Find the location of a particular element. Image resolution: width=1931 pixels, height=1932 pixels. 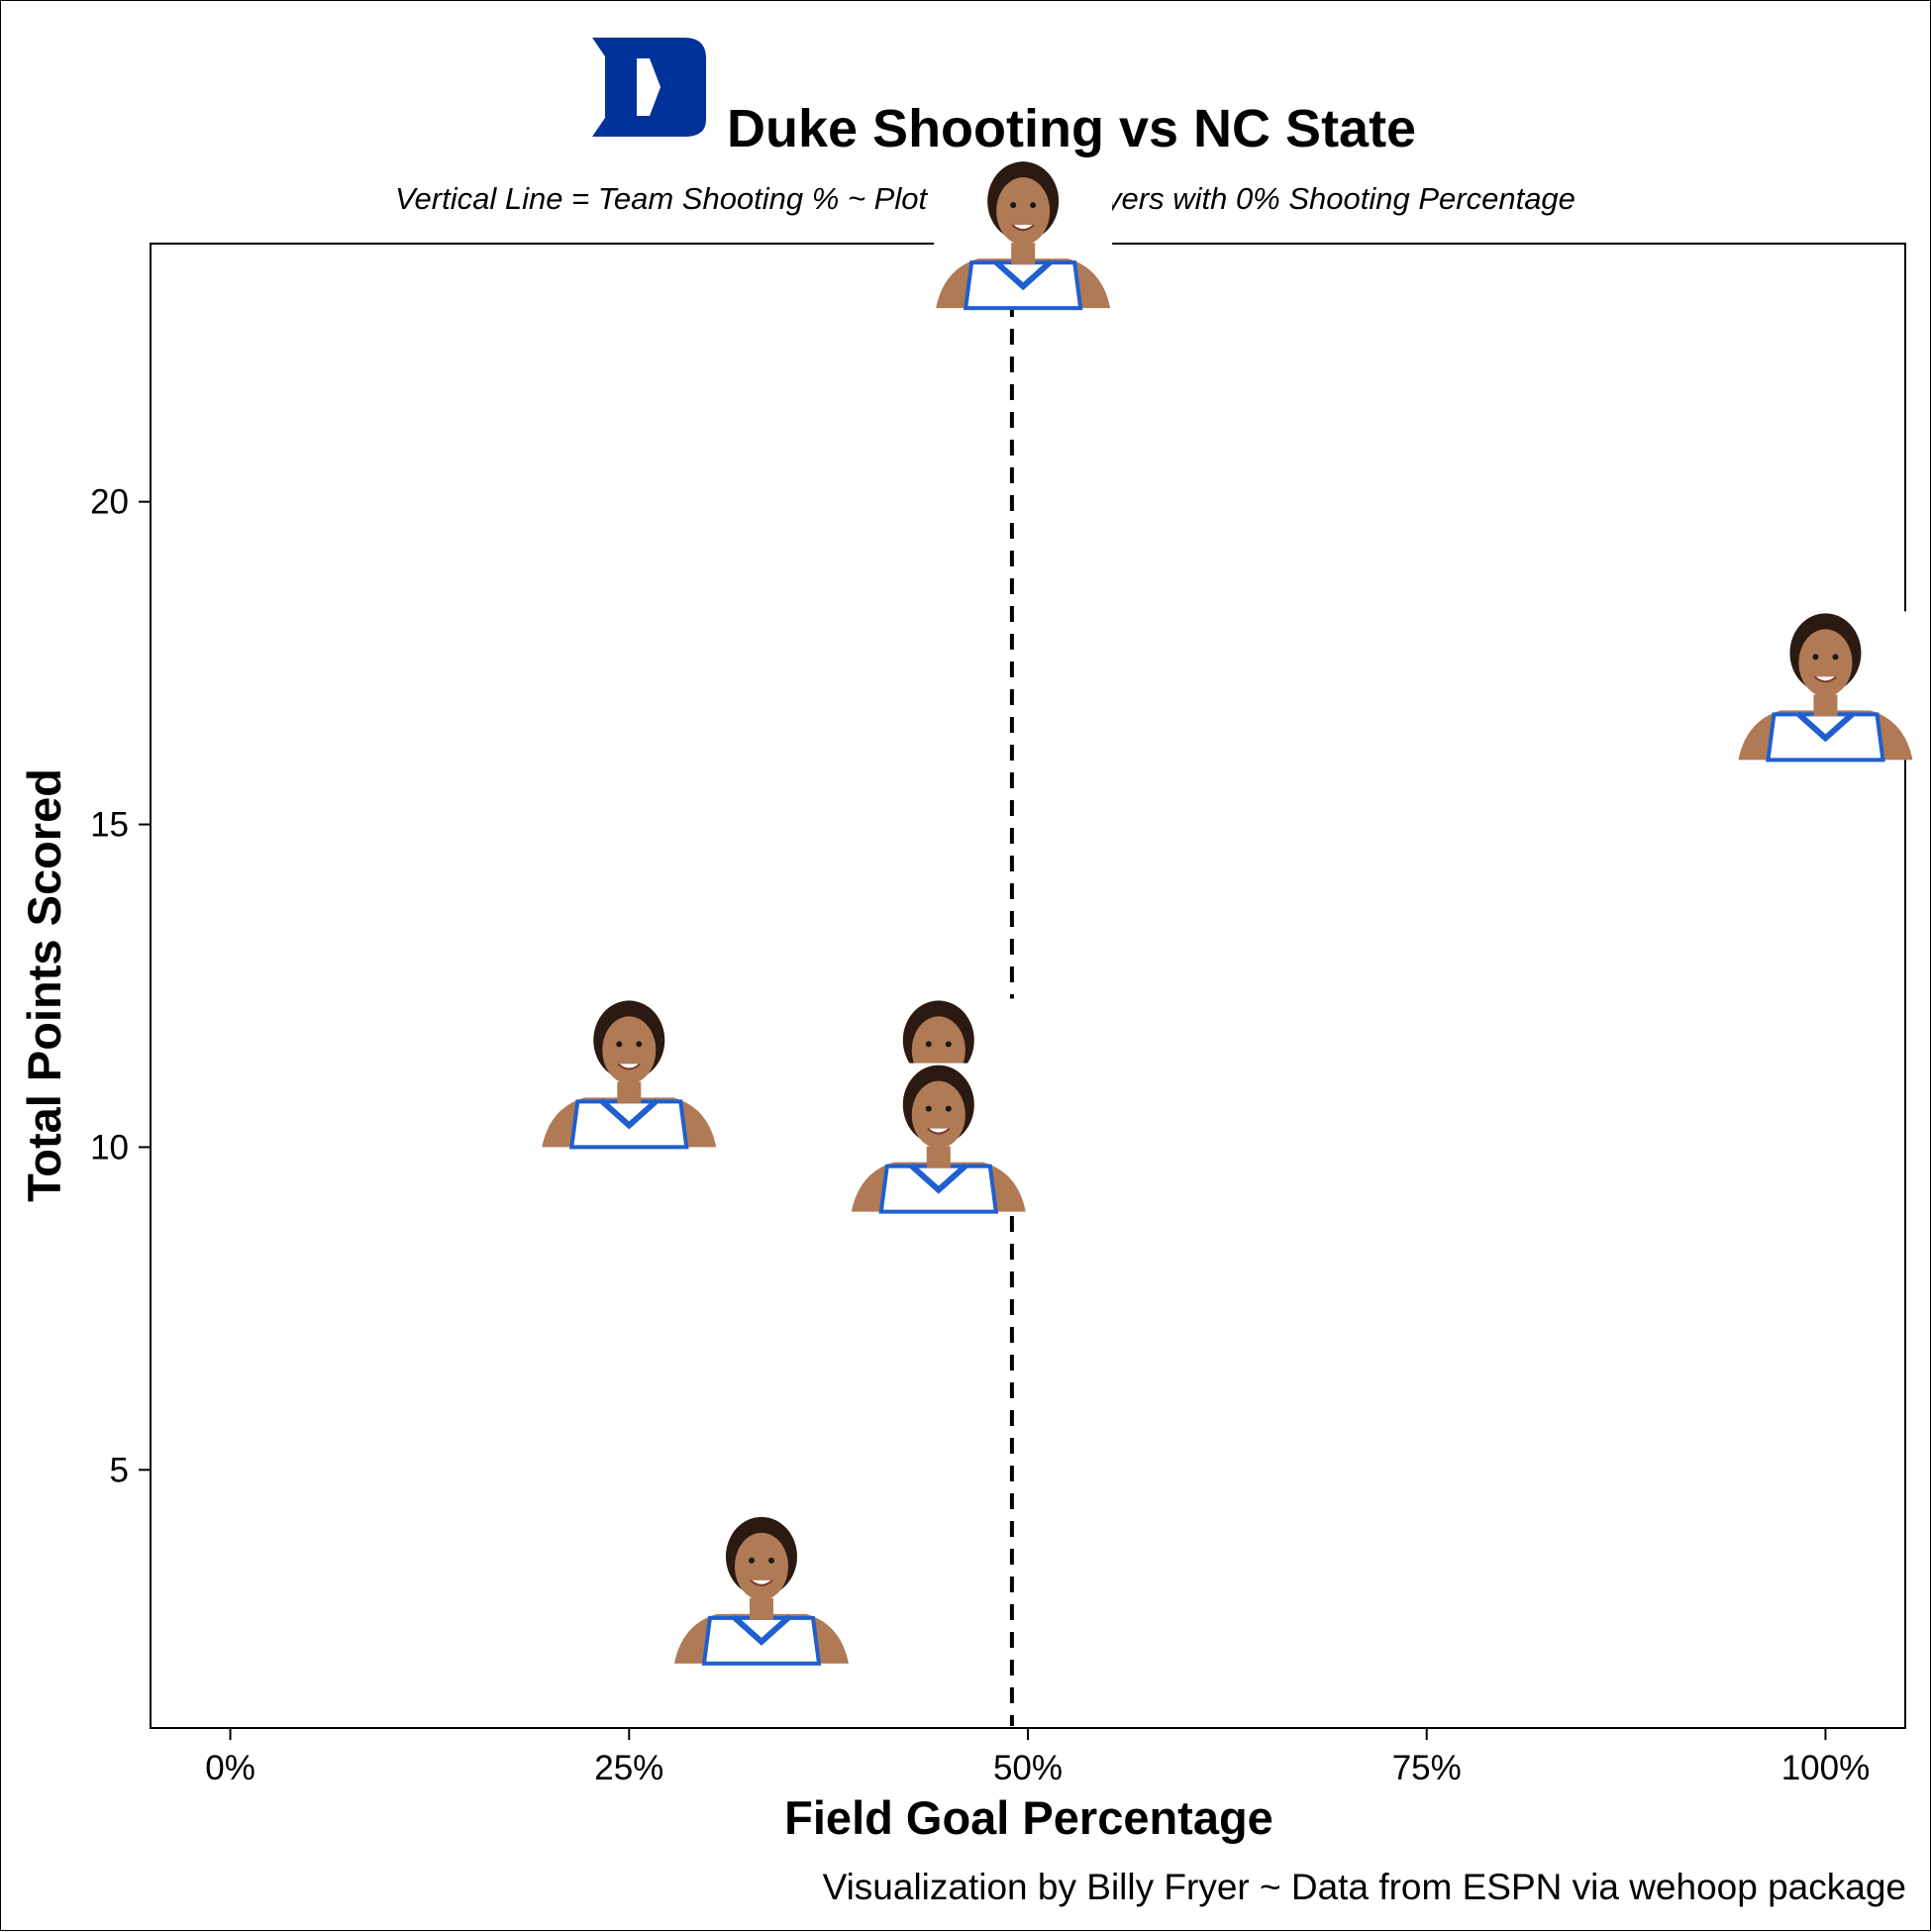

y-axis-title: Total Points Scored is located at coordinates (44, 985).